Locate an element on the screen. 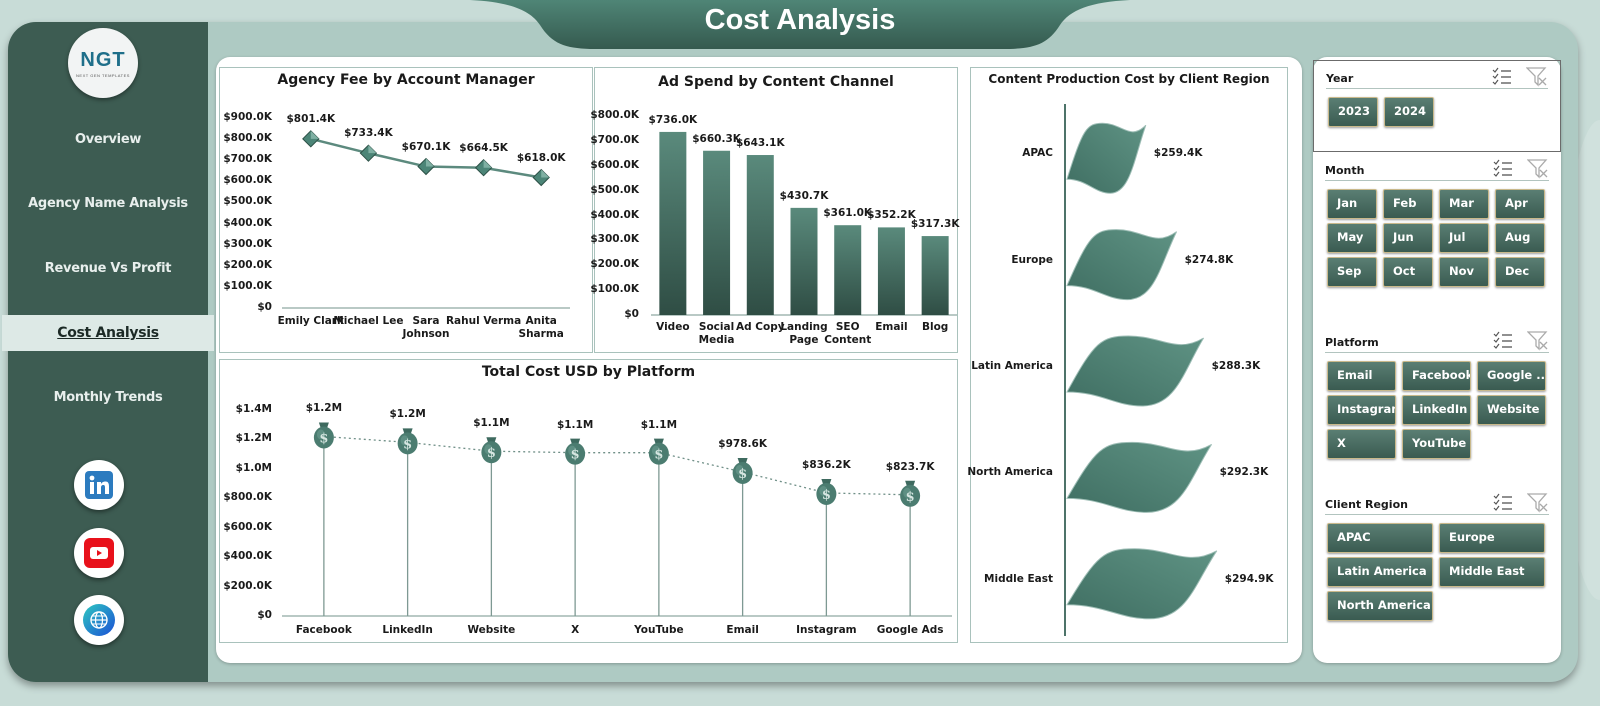 The image size is (1600, 706). slicer-option: Instagram is located at coordinates (1361, 410).